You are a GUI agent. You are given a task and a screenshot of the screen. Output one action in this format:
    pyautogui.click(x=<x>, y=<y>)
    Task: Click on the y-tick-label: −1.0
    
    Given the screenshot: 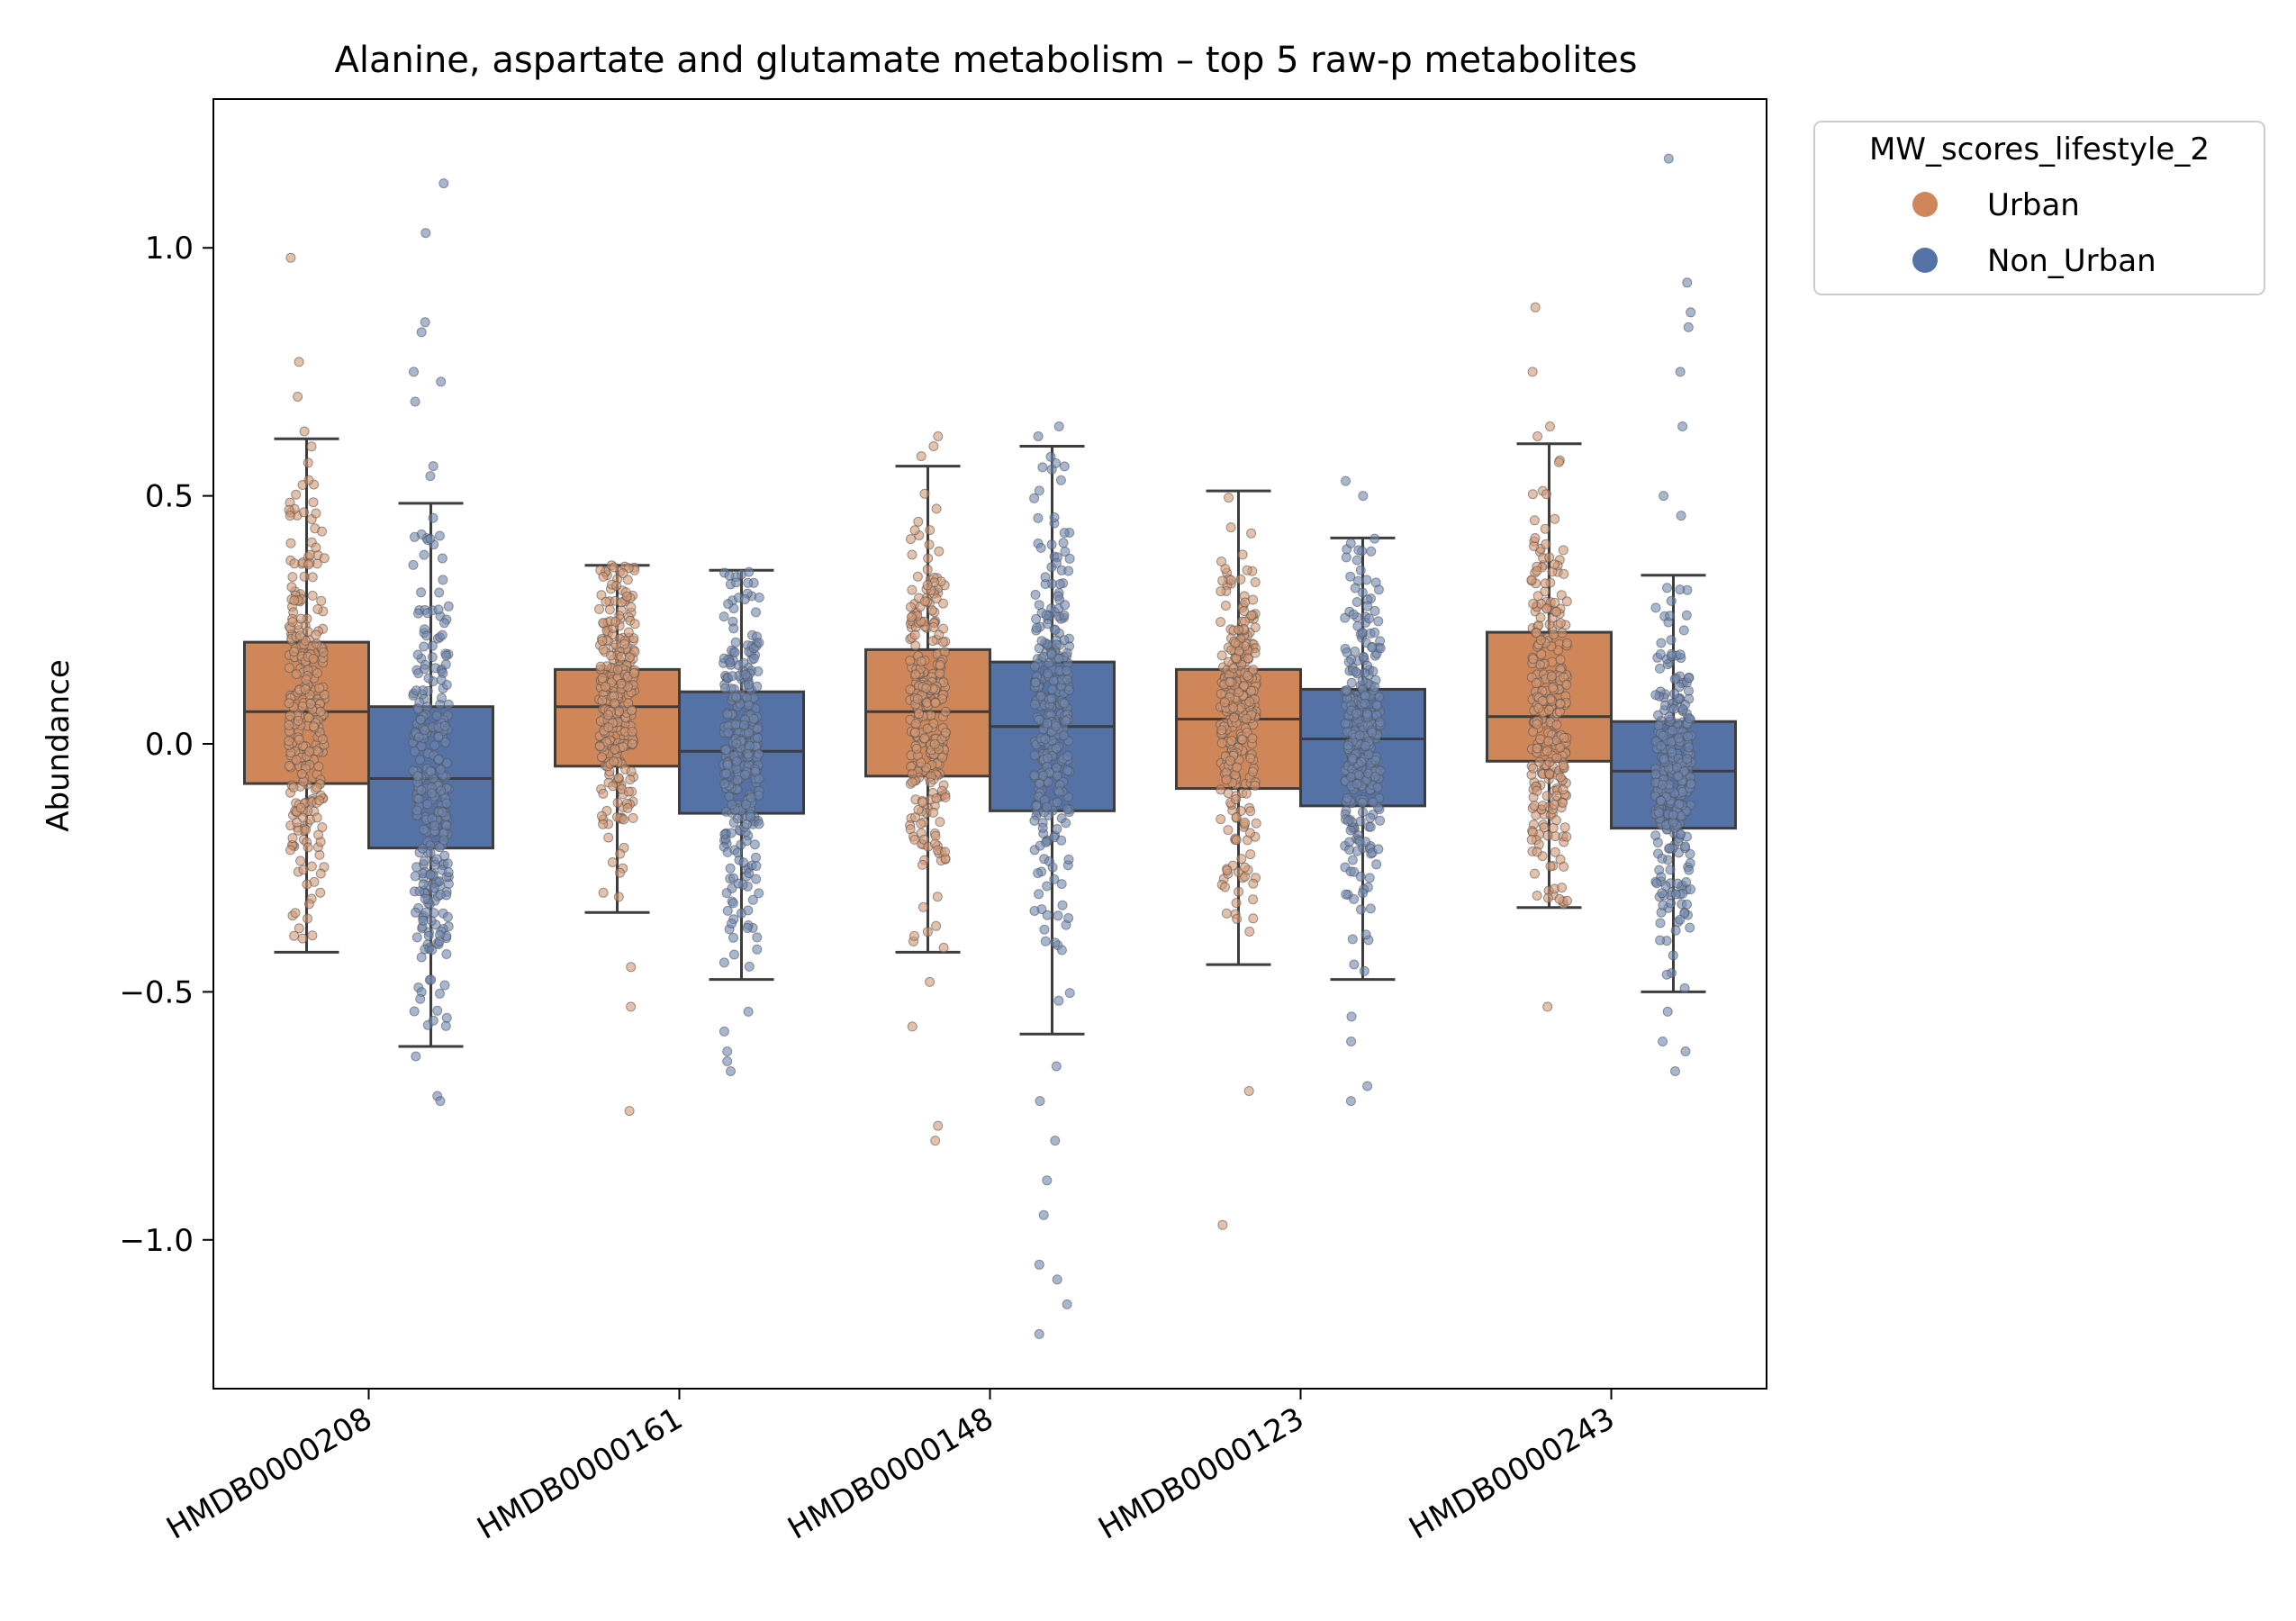 What is the action you would take?
    pyautogui.click(x=156, y=1241)
    